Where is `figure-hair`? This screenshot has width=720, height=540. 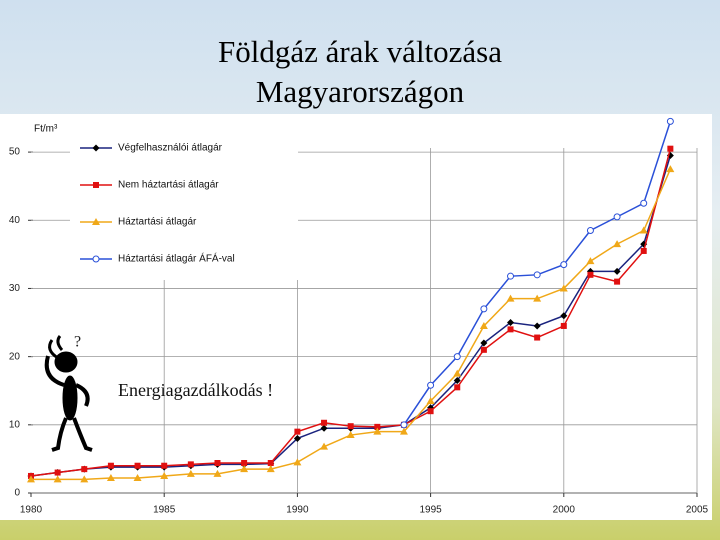
figure-hair is located at coordinates (56, 347).